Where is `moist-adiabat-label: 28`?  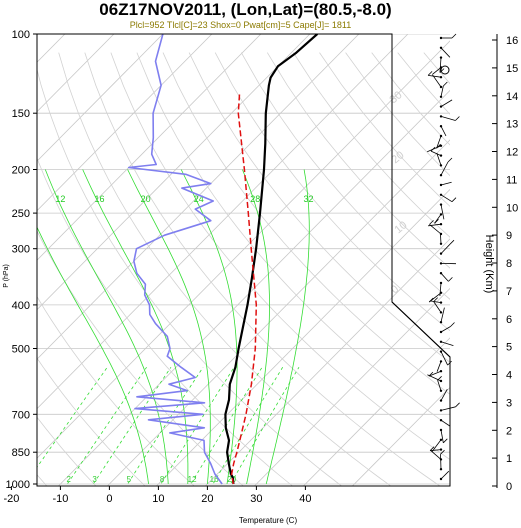
moist-adiabat-label: 28 is located at coordinates (255, 199).